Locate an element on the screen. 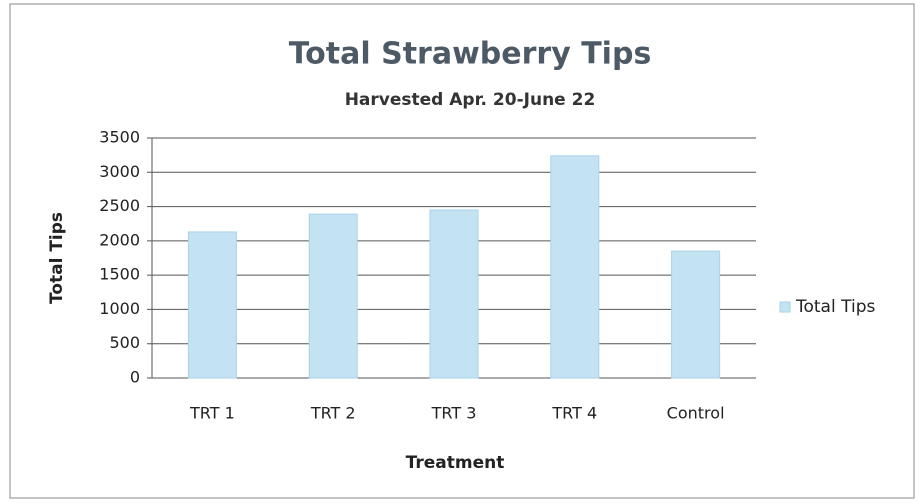 The width and height of the screenshot is (920, 504). y-tick-label: 0 is located at coordinates (135, 377).